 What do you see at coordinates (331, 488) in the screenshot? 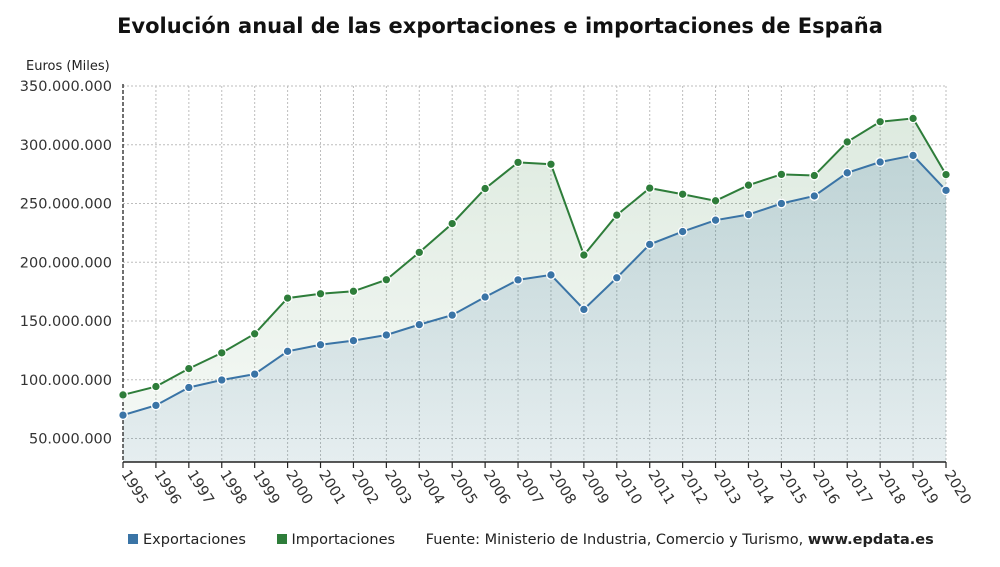
I see `x-tick-label: 2001` at bounding box center [331, 488].